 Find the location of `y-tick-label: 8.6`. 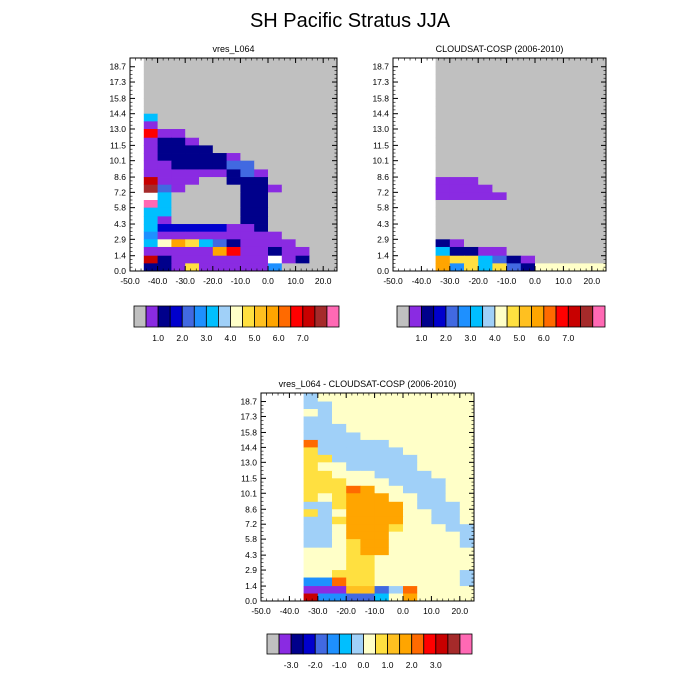

y-tick-label: 8.6 is located at coordinates (251, 509).